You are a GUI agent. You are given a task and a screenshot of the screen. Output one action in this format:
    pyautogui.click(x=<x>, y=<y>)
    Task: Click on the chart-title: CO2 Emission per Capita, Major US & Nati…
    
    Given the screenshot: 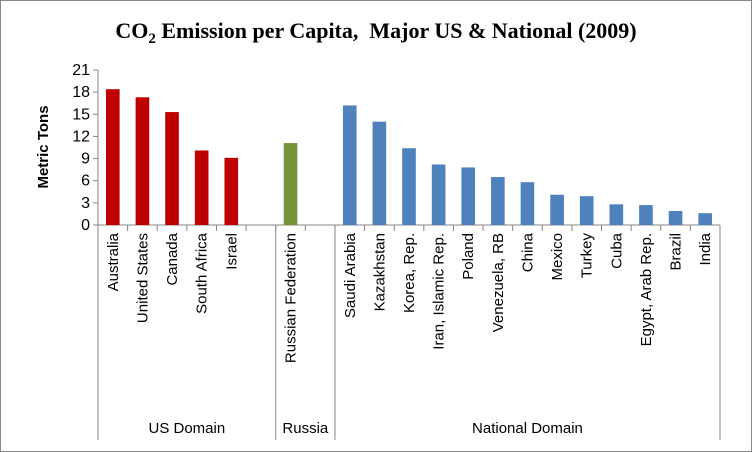 What is the action you would take?
    pyautogui.click(x=375, y=32)
    